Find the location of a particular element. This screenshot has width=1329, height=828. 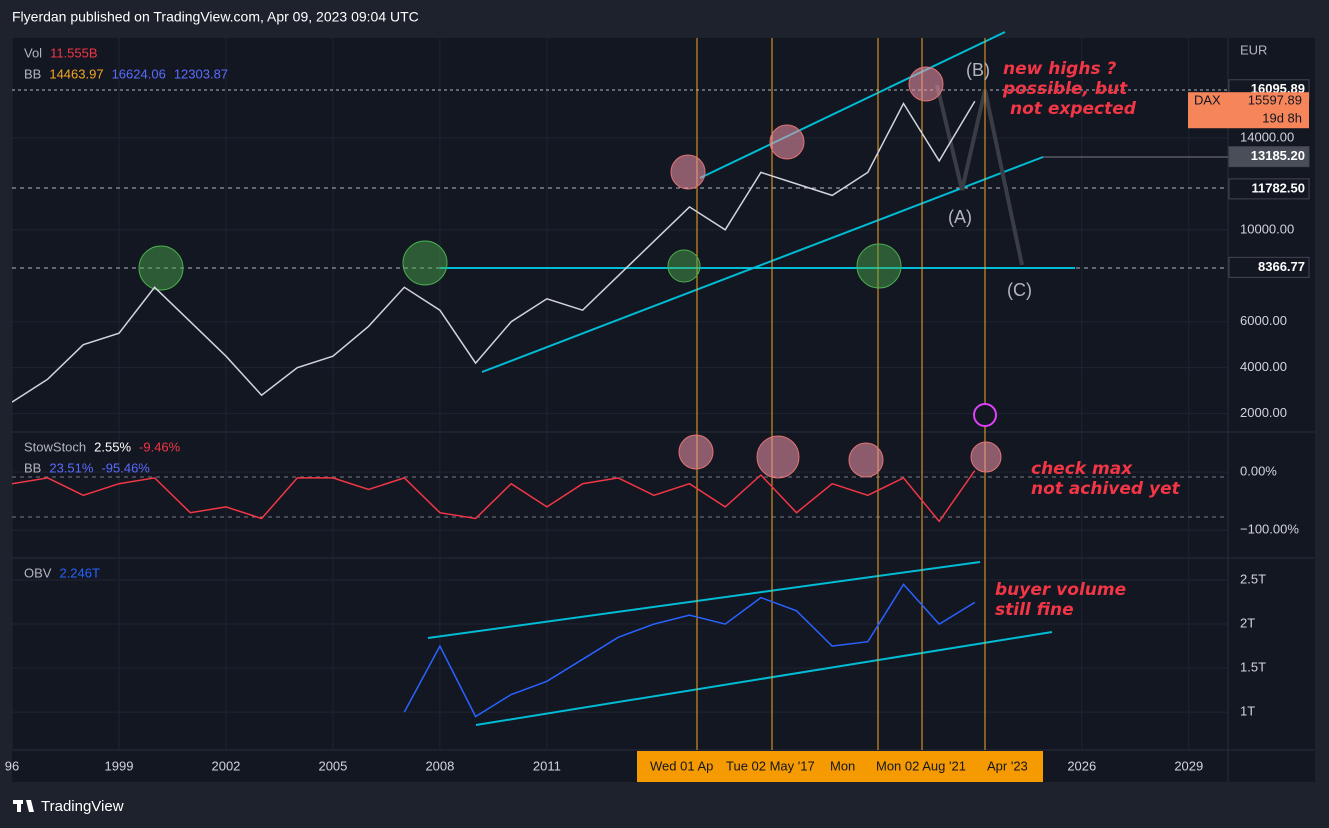

x-tick-label: 1999 is located at coordinates (119, 765).